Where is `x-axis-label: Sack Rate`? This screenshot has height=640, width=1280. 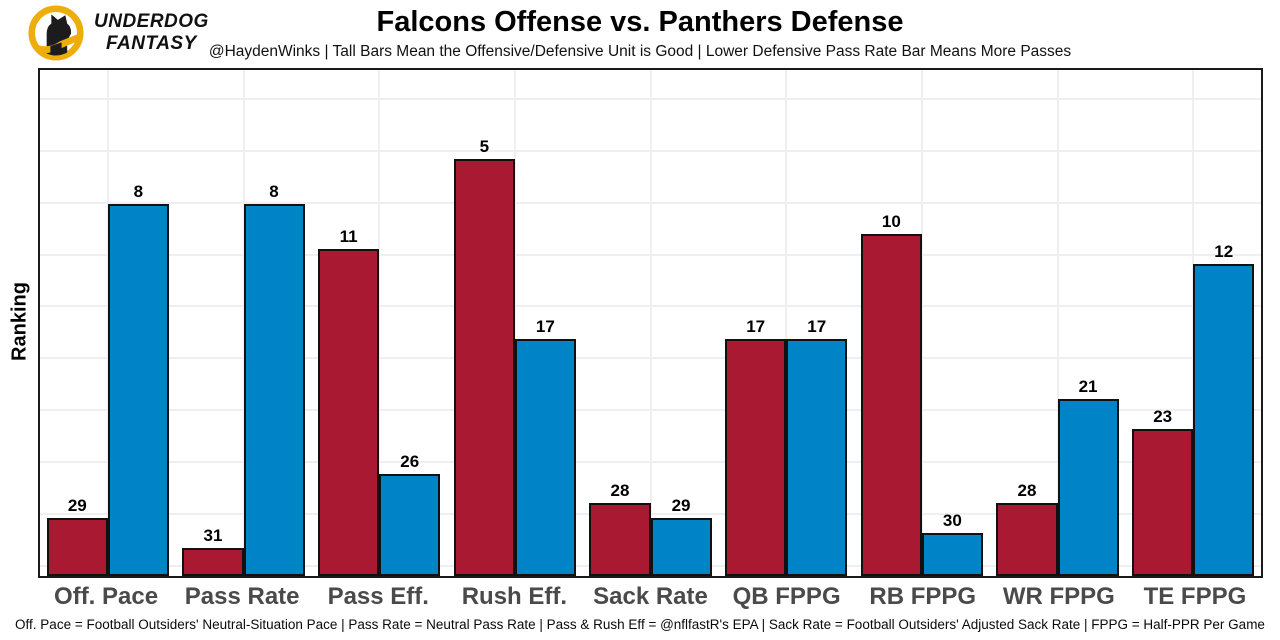
x-axis-label: Sack Rate is located at coordinates (650, 596).